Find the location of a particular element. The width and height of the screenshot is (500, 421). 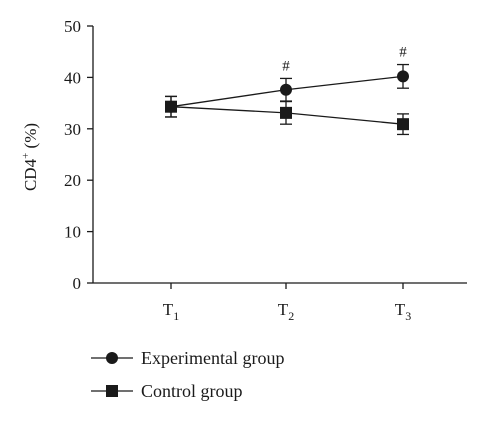

y-tick-label: 30 is located at coordinates (72, 129).